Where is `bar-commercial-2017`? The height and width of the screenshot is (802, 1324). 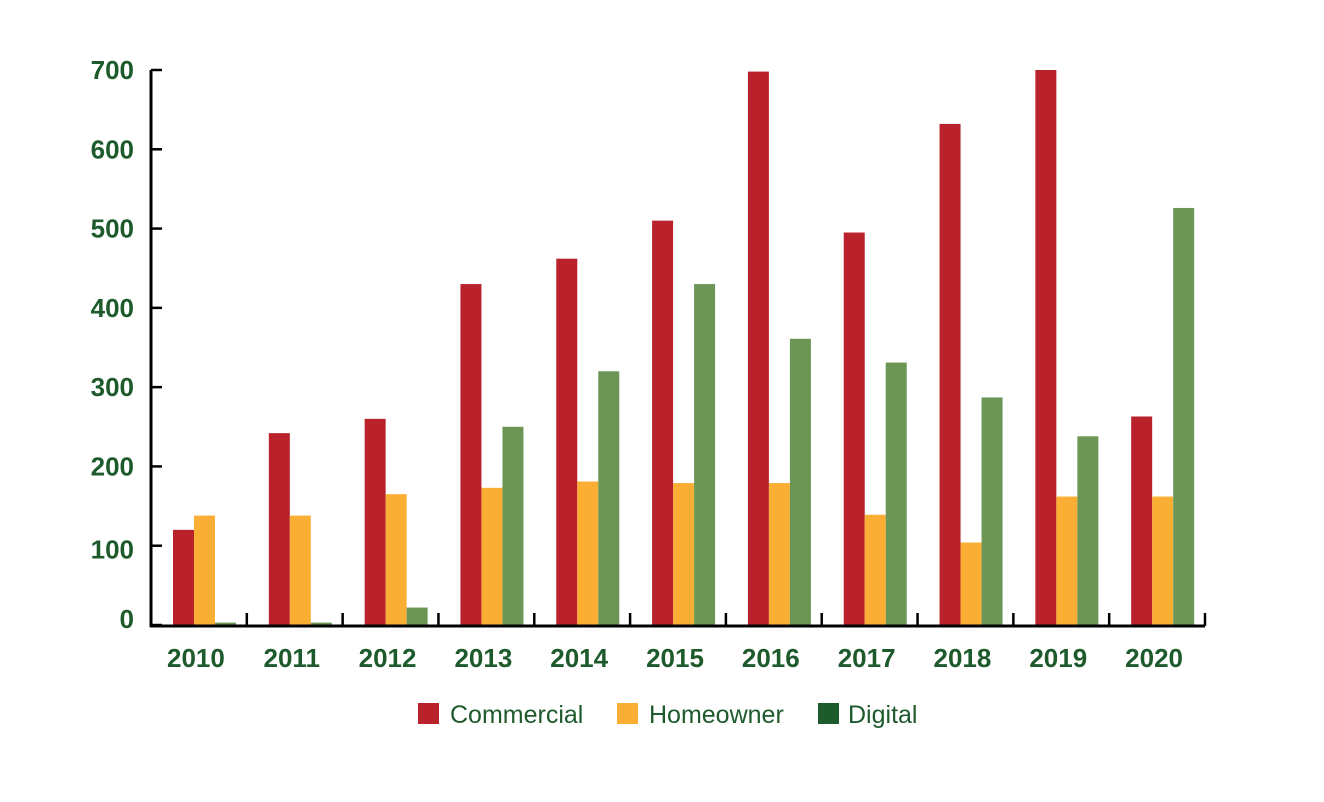
bar-commercial-2017 is located at coordinates (854, 429).